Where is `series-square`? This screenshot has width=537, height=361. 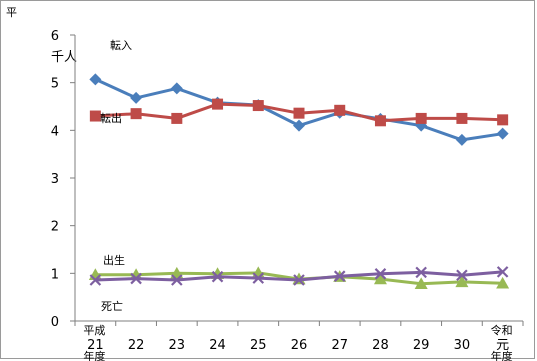 series-square is located at coordinates (299, 112).